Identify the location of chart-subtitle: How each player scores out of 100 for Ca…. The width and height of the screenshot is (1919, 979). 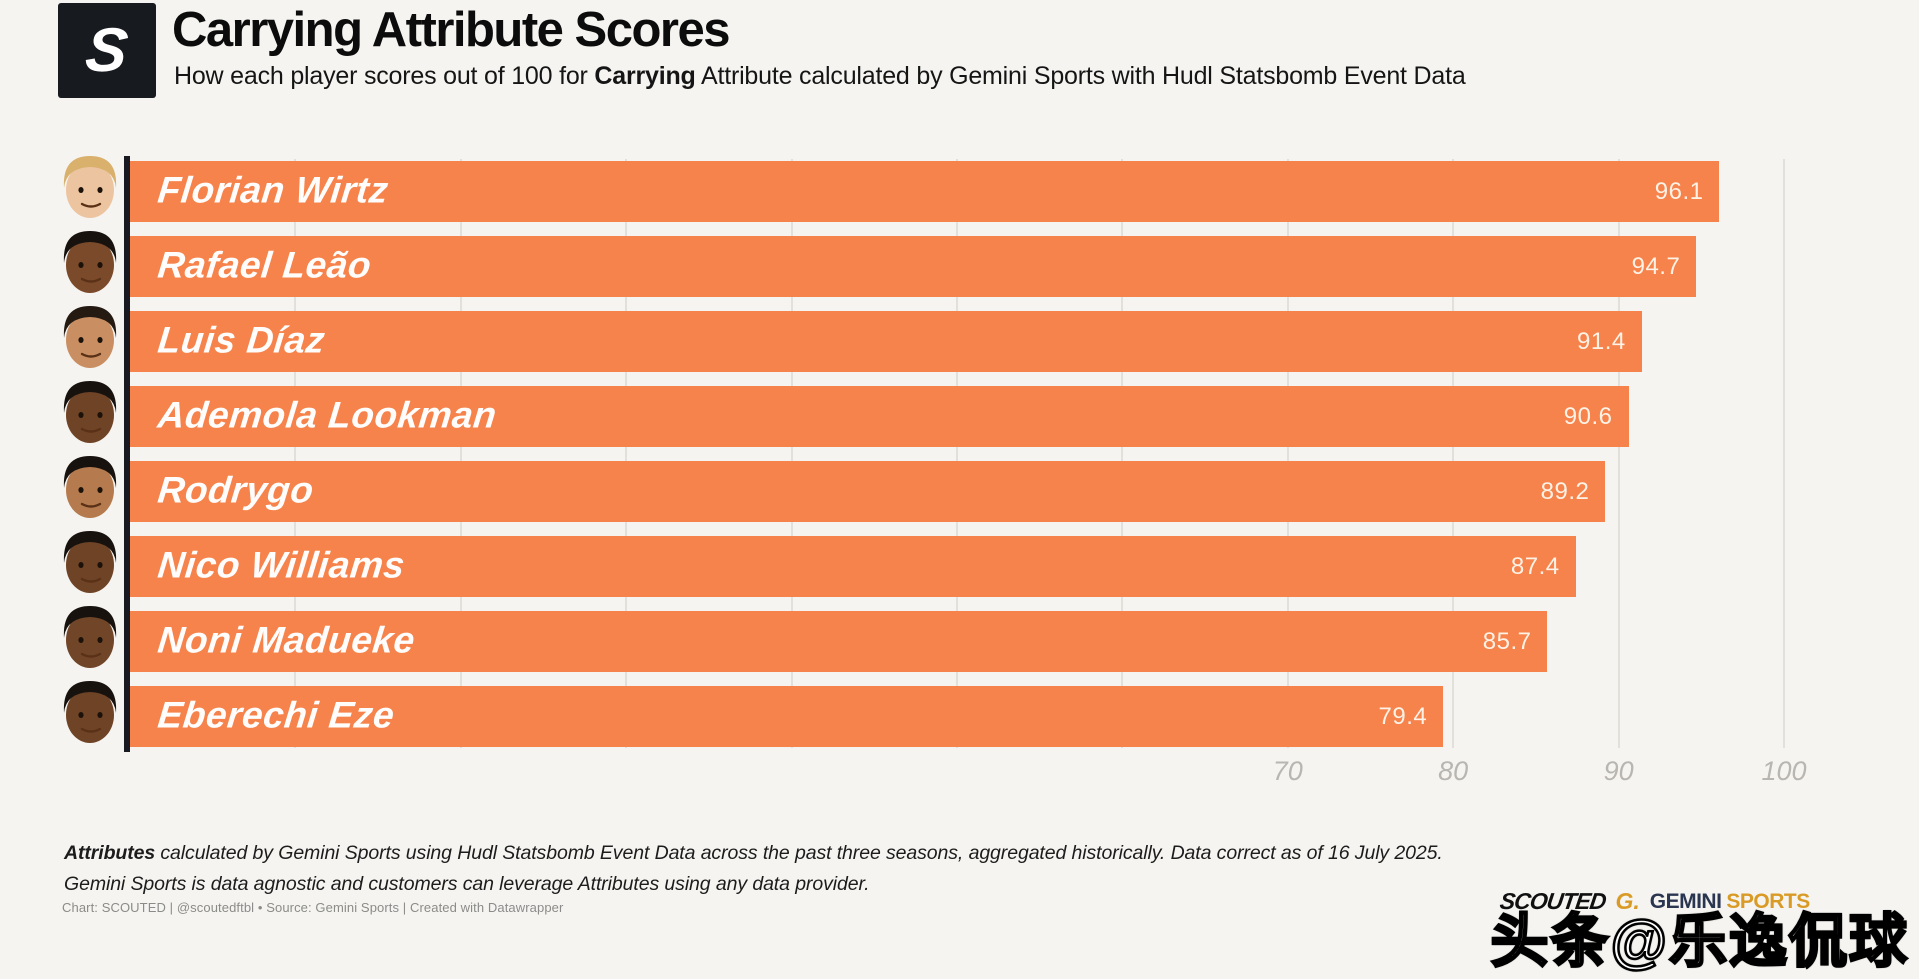
(820, 76).